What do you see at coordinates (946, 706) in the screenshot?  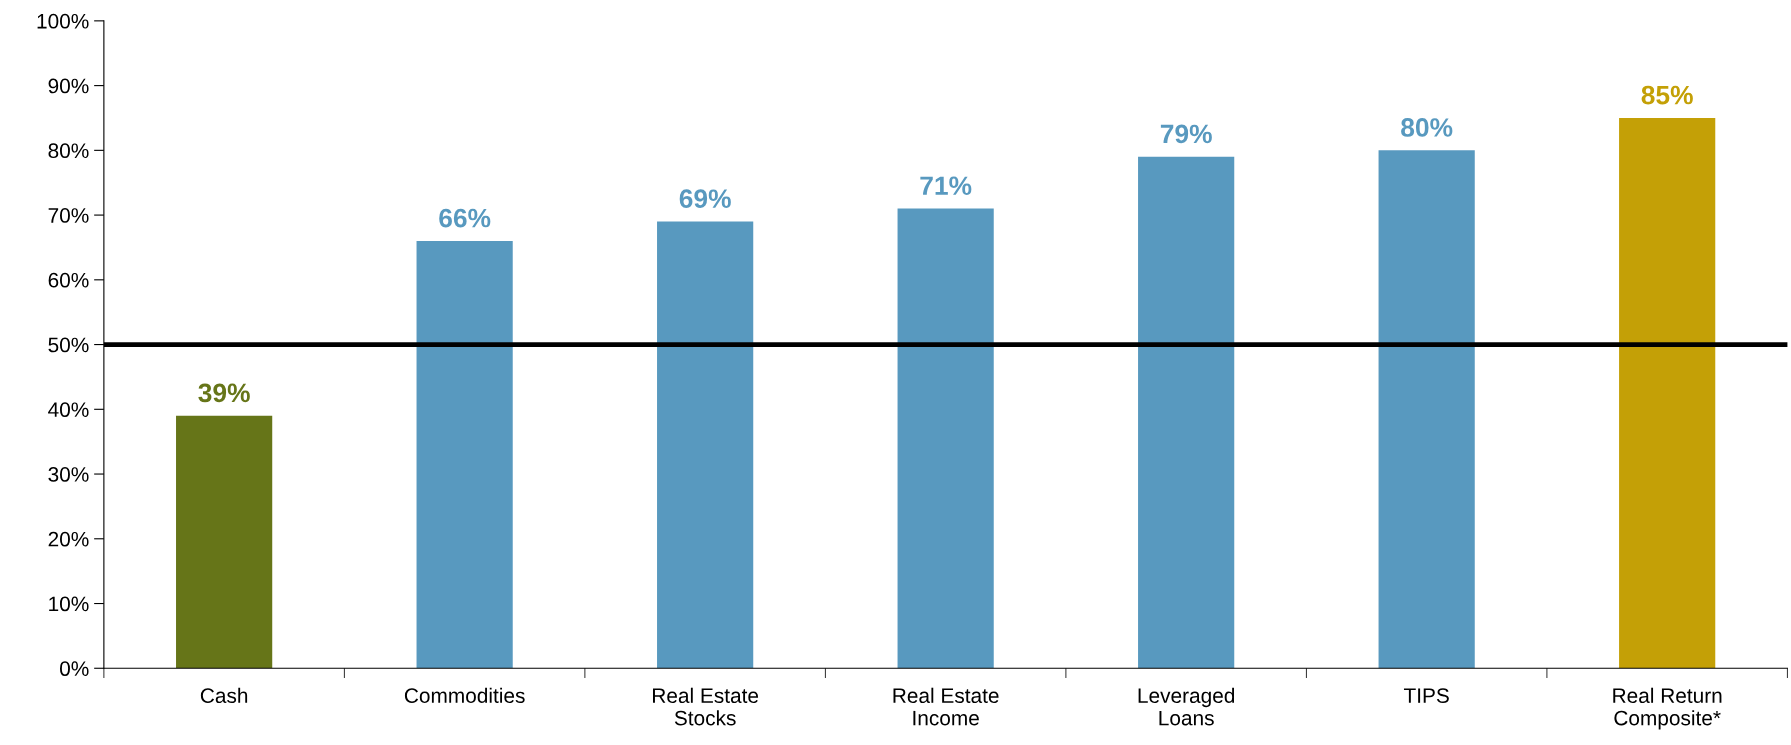 I see `x-tick-label: Real Estate Income` at bounding box center [946, 706].